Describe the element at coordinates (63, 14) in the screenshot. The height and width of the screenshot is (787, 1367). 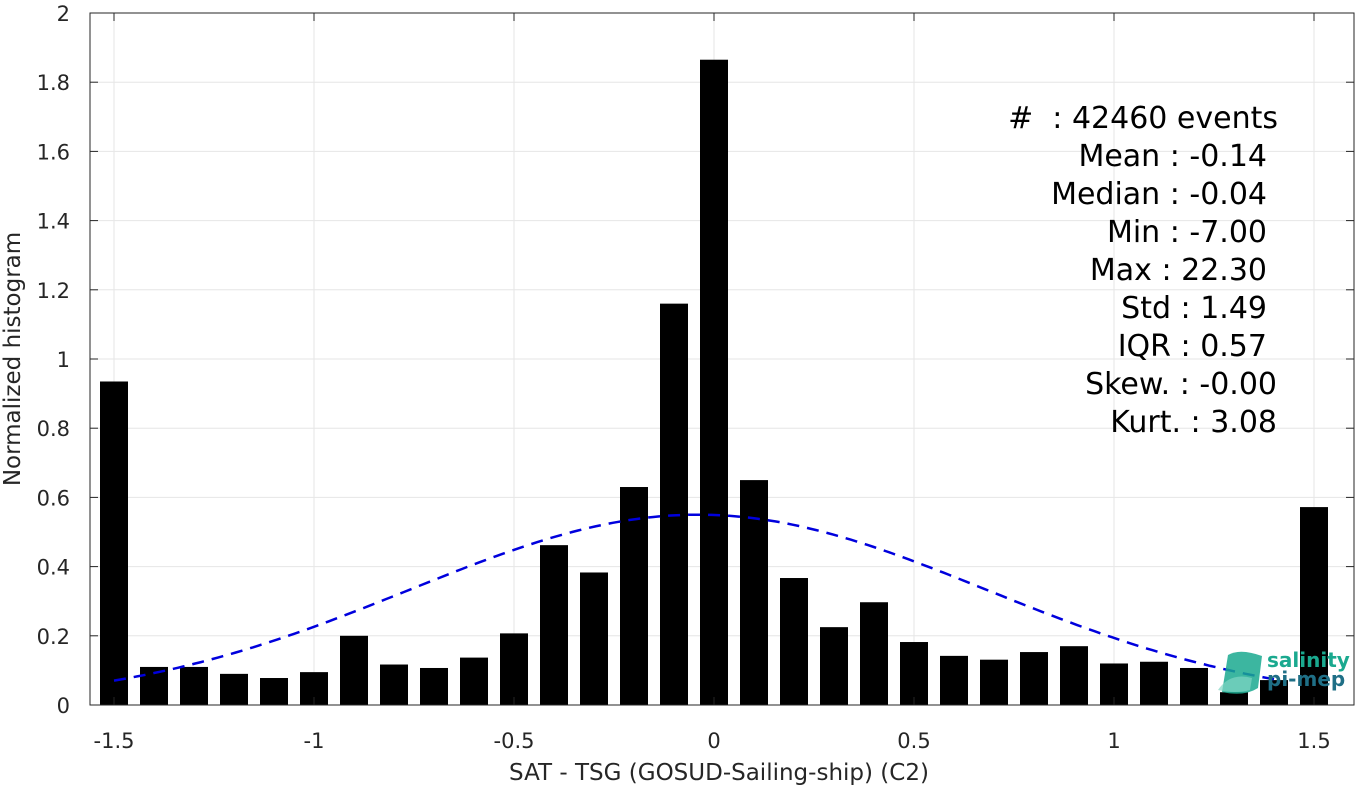
I see `y-tick-label-10: 2` at that location.